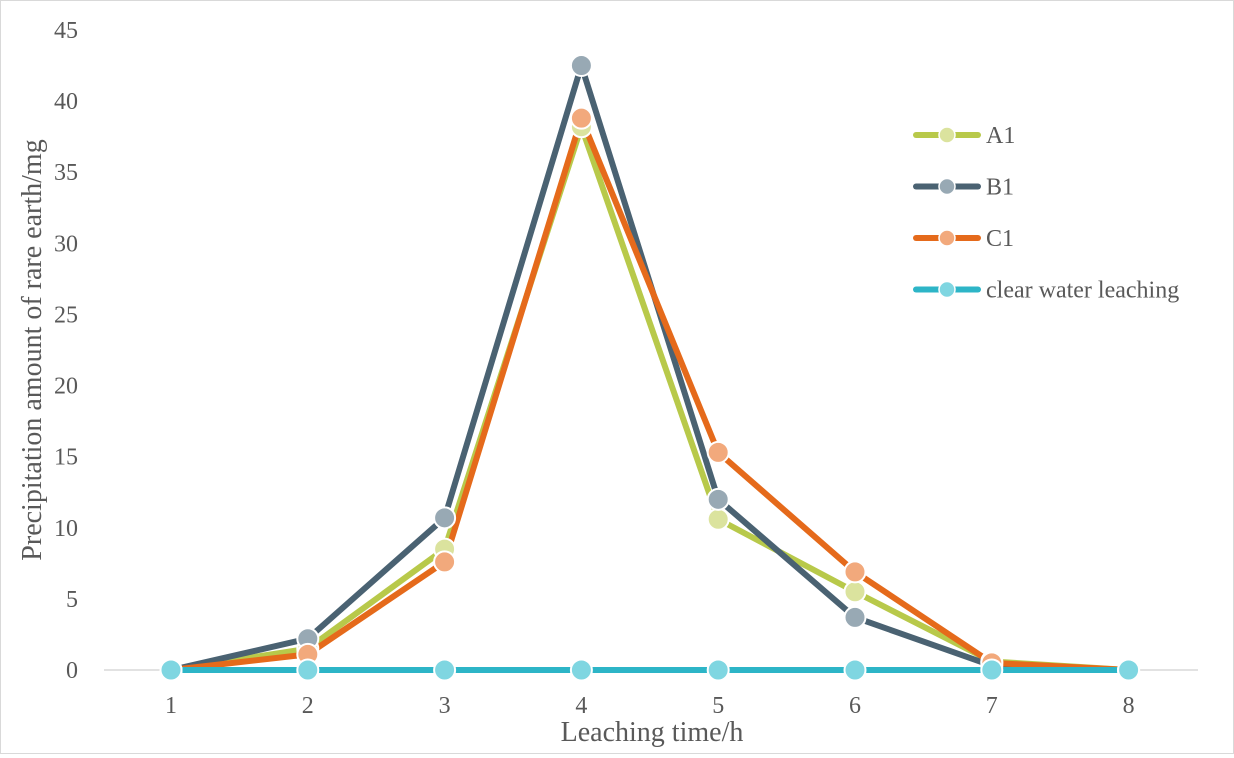 The image size is (1234, 758). Describe the element at coordinates (72, 671) in the screenshot. I see `y-tick-label: 0` at that location.